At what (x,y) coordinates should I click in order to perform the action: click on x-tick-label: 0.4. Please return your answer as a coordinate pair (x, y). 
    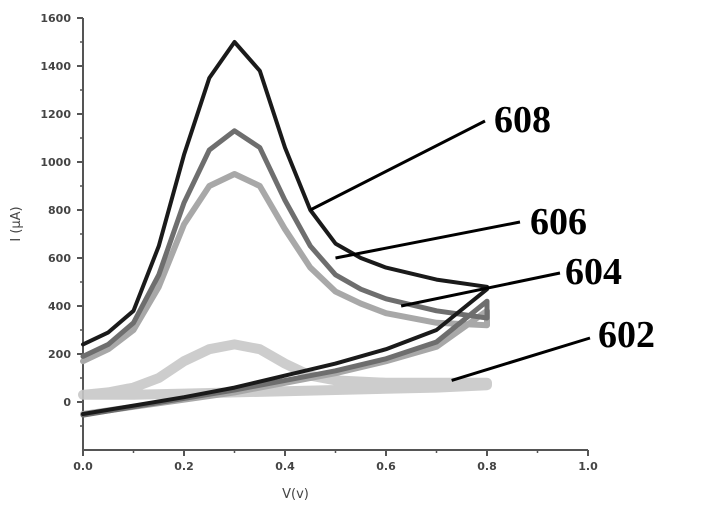
    Looking at the image, I should click on (285, 466).